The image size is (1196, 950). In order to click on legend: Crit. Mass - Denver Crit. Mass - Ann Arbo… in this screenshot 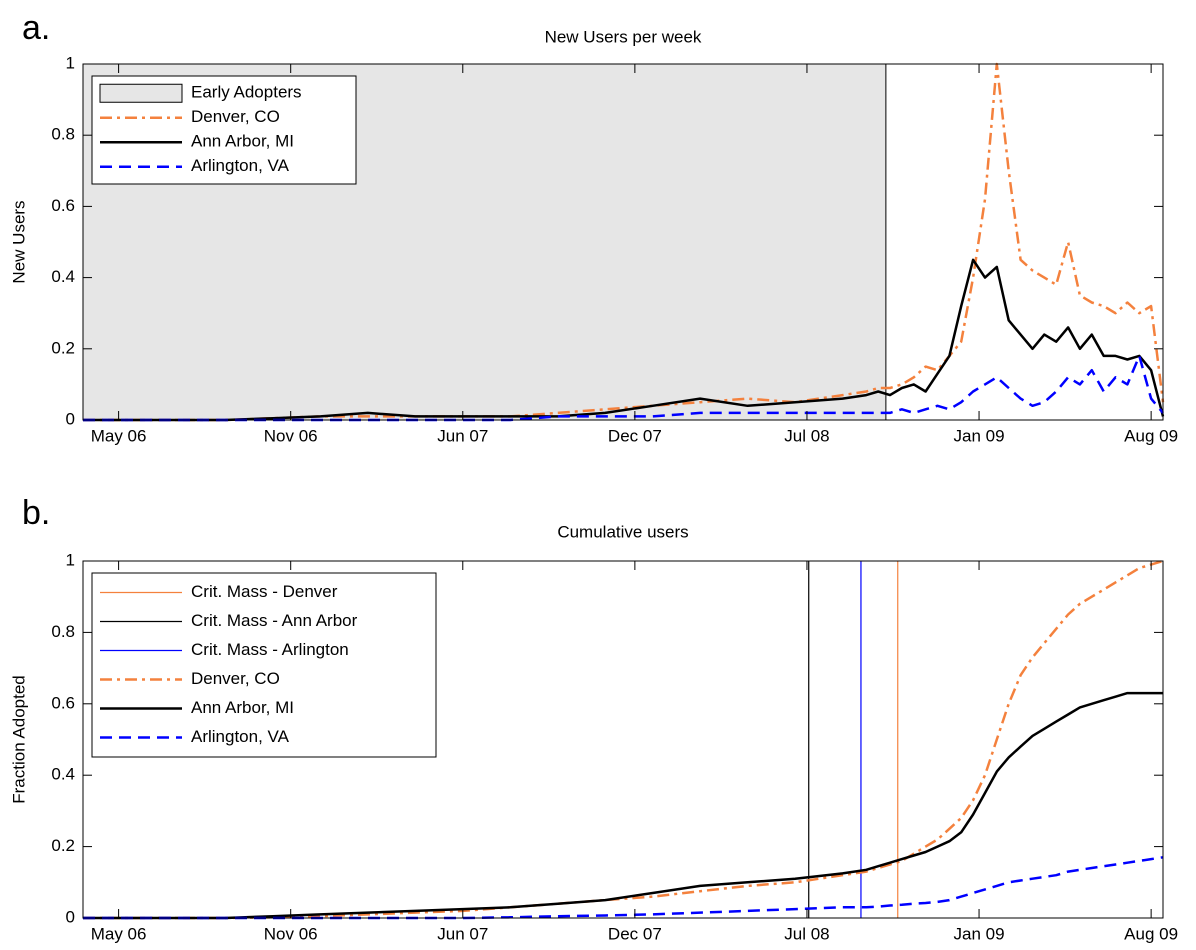, I will do `click(264, 665)`.